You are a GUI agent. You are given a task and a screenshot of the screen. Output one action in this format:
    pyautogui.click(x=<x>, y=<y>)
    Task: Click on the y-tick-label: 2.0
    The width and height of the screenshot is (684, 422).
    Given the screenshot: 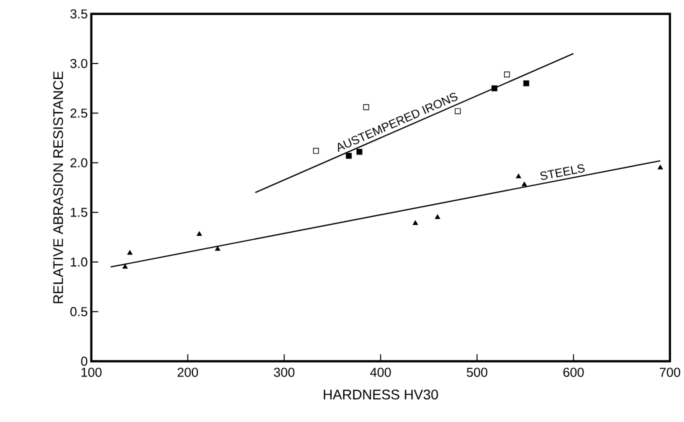 What is the action you would take?
    pyautogui.click(x=79, y=163)
    